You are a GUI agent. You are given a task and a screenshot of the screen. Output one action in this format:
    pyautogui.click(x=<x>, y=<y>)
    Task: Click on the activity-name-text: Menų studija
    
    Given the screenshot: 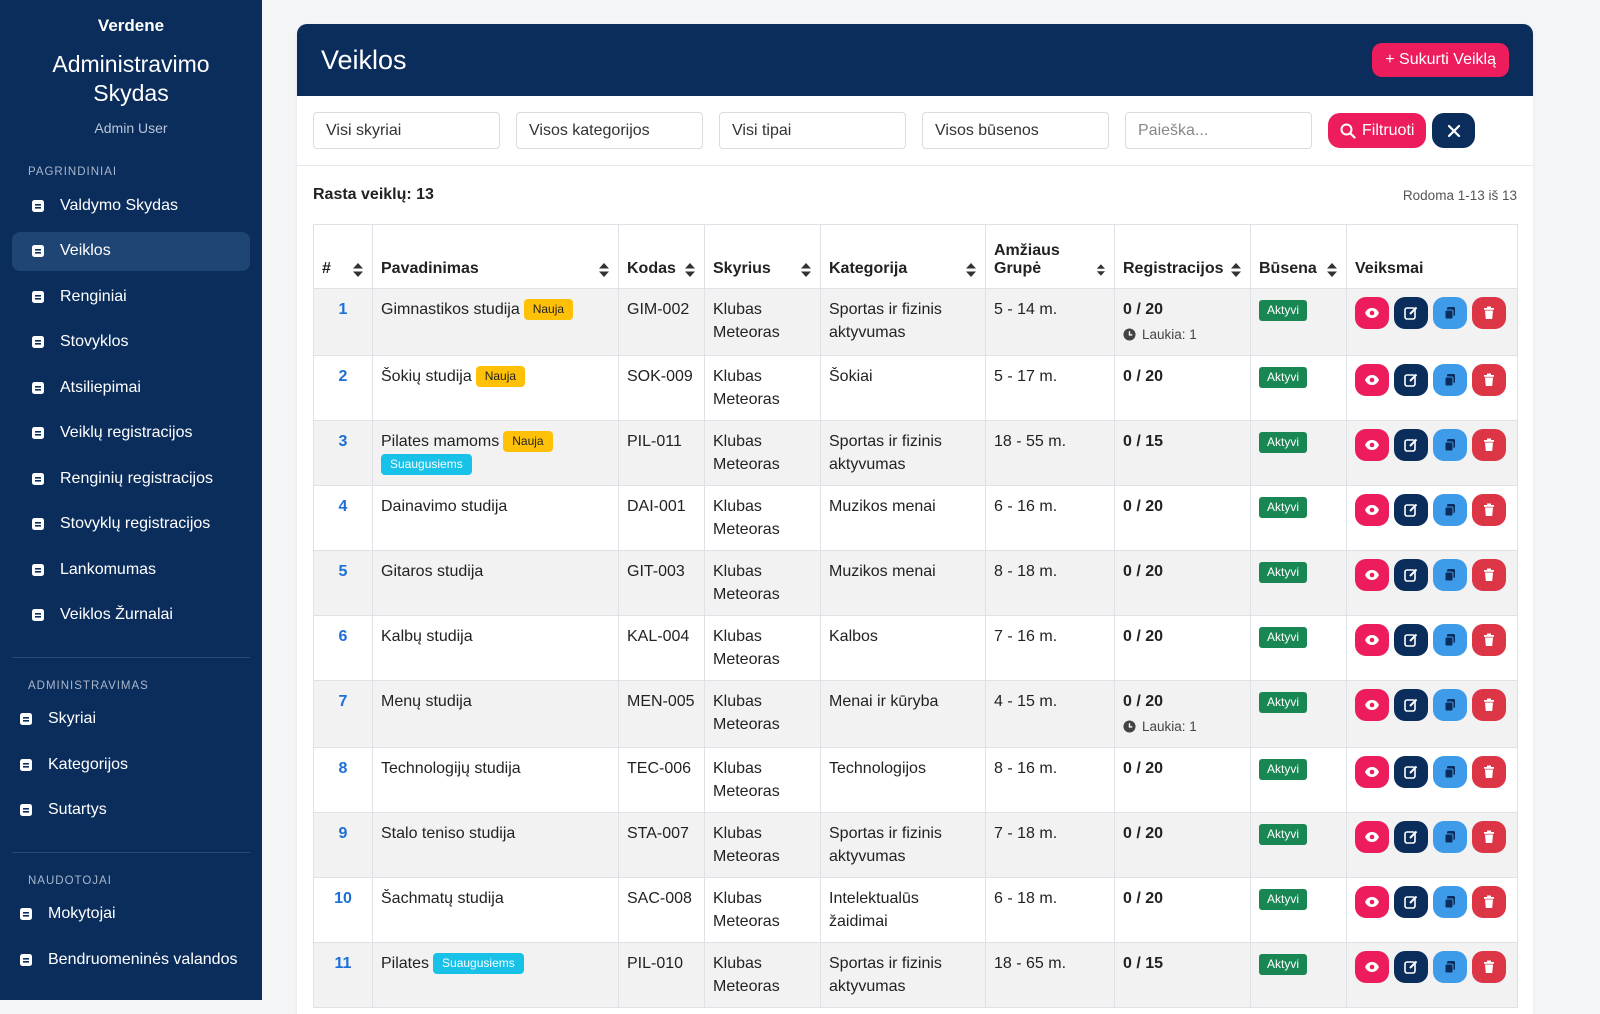 What is the action you would take?
    pyautogui.click(x=426, y=701)
    